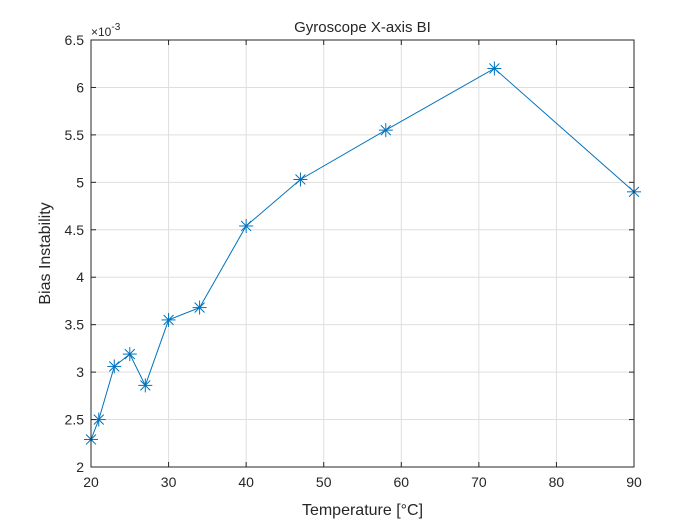 The image size is (700, 525). Describe the element at coordinates (80, 87) in the screenshot. I see `y-tick-label: 6` at that location.